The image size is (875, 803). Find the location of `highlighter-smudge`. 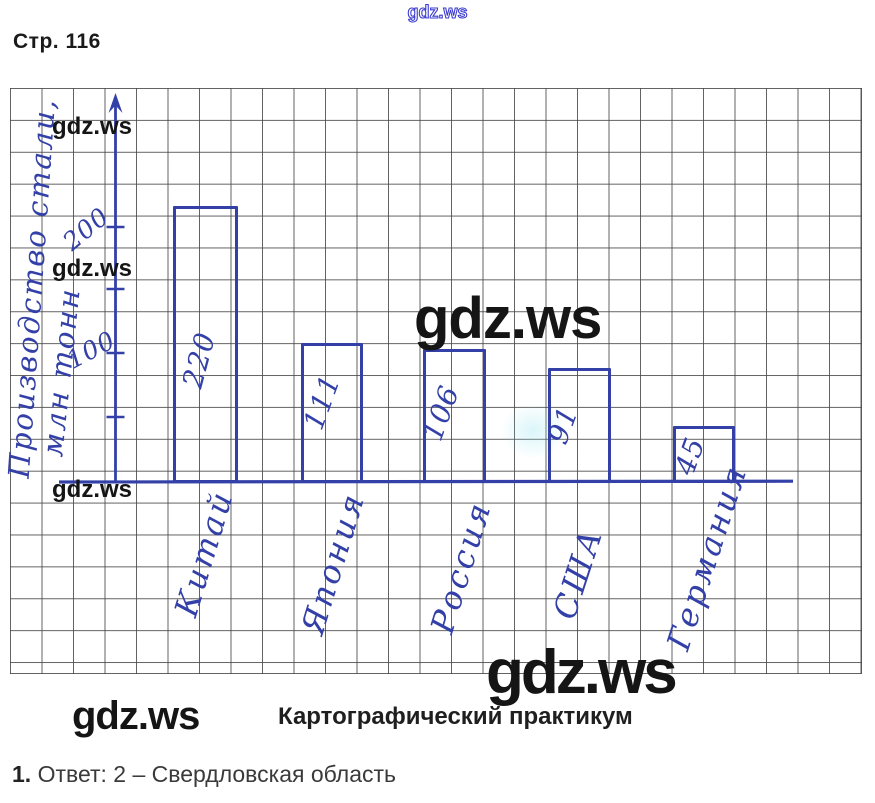

highlighter-smudge is located at coordinates (533, 431).